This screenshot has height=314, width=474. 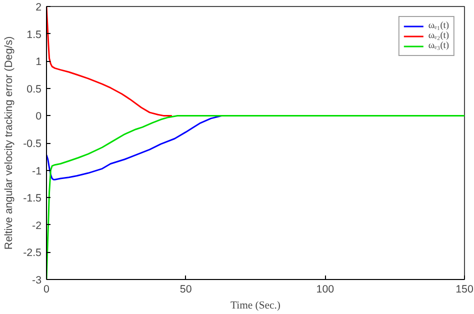 What do you see at coordinates (37, 226) in the screenshot?
I see `y-tick-label: -2` at bounding box center [37, 226].